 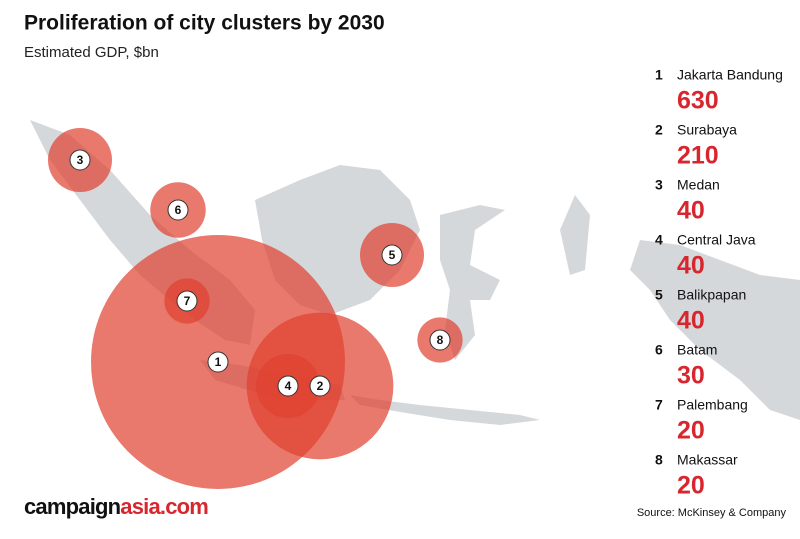 What do you see at coordinates (698, 156) in the screenshot?
I see `legend-value: 210` at bounding box center [698, 156].